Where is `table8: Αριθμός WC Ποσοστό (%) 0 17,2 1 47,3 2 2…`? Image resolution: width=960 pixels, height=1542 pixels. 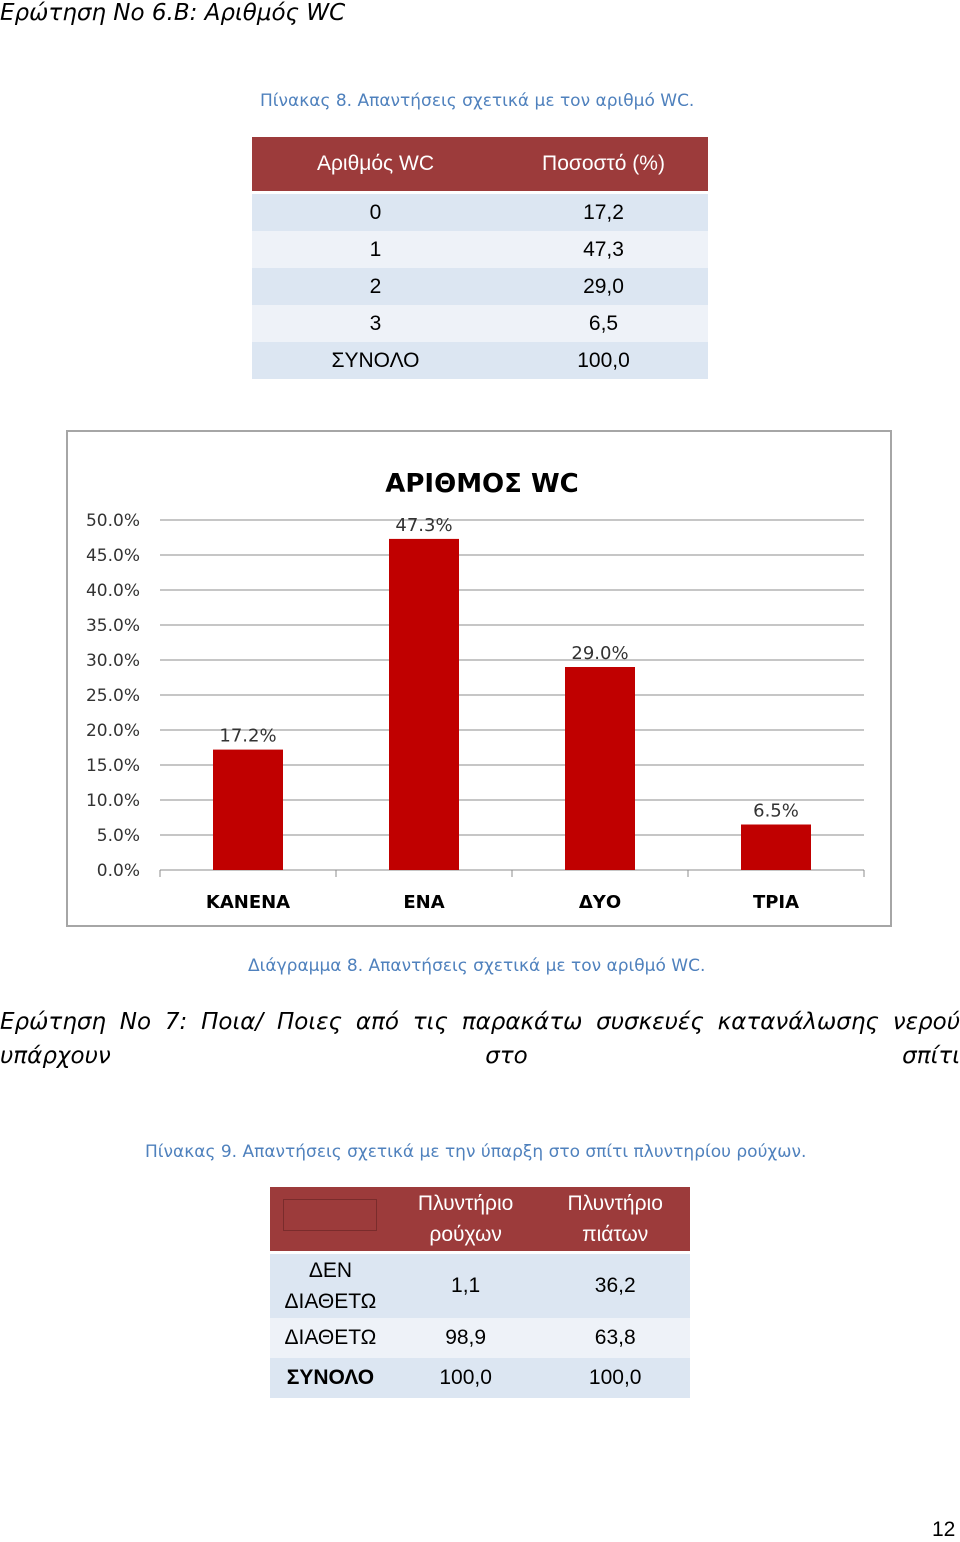 table8: Αριθμός WC Ποσοστό (%) 0 17,2 1 47,3 2 2… is located at coordinates (480, 258).